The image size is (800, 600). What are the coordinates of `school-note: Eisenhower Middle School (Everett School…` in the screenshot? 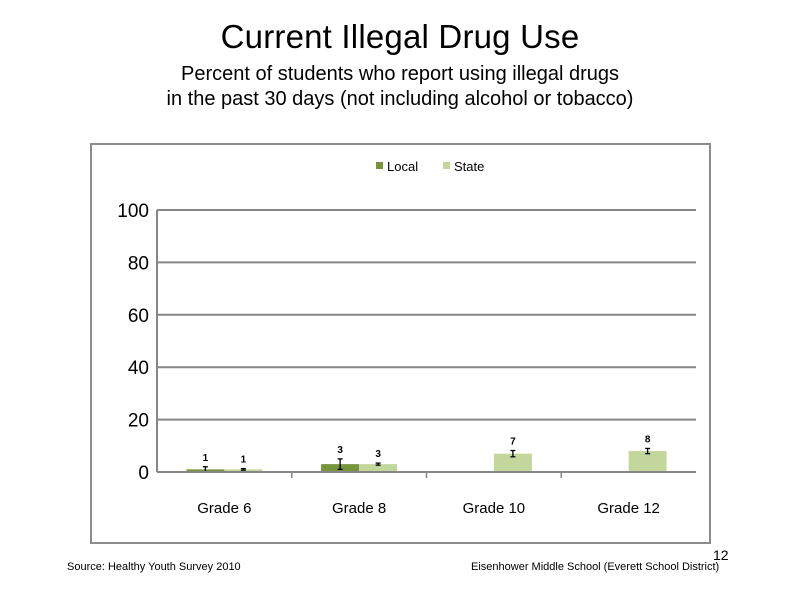 It's located at (595, 567).